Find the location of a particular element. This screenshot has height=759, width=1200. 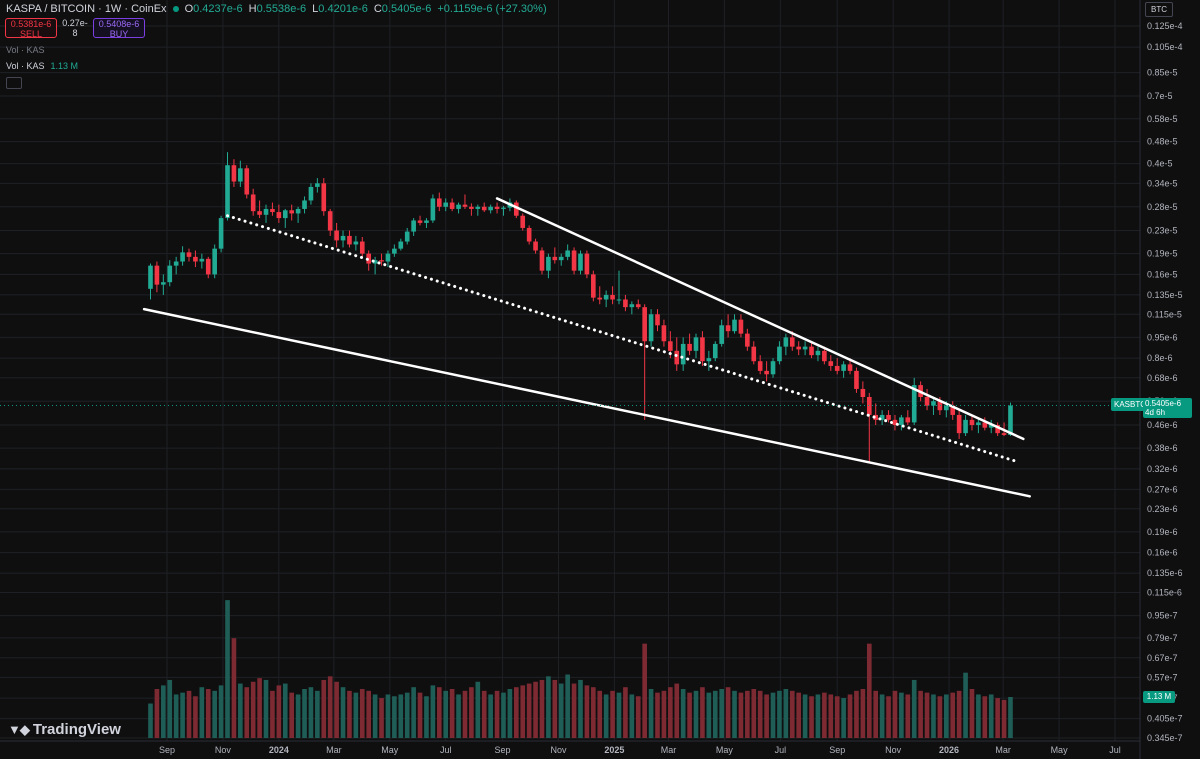

price-tick-label: 0.58e-5 is located at coordinates (1162, 119).